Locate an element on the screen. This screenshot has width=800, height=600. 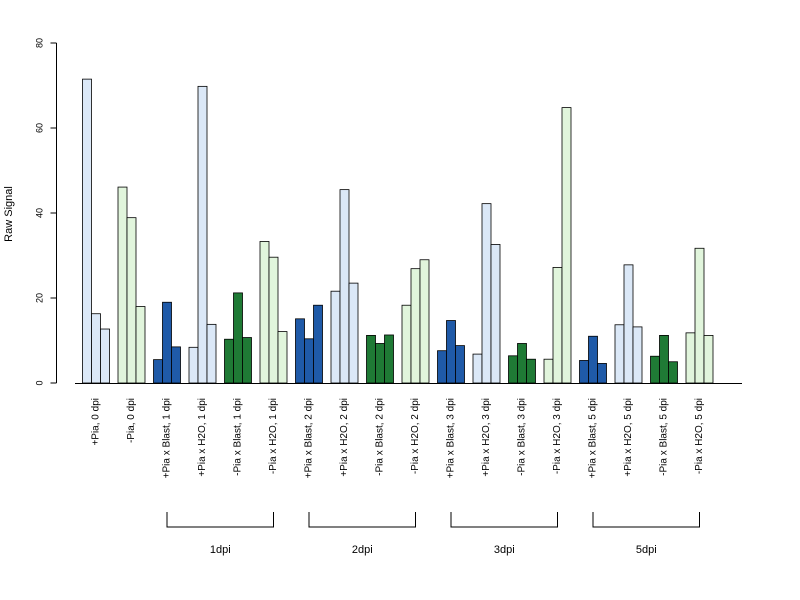
x-tick-label: -Pia, 0 dpi is located at coordinates (131, 420).